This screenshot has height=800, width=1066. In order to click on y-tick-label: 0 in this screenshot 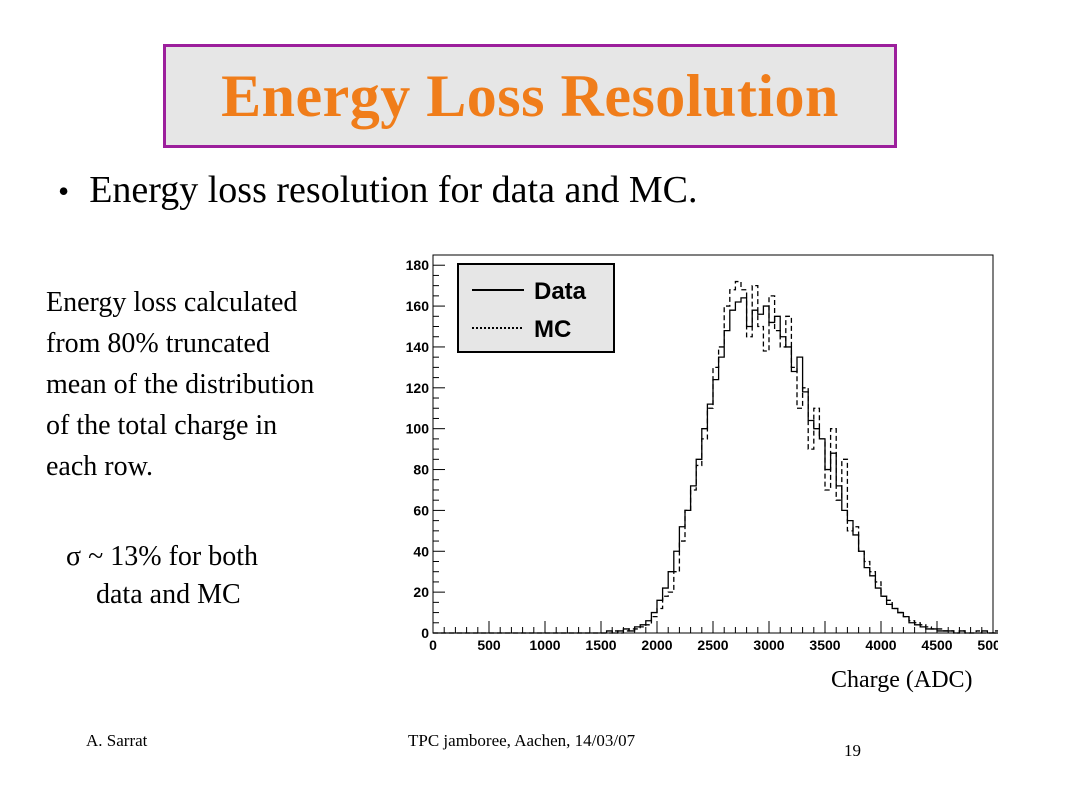, I will do `click(425, 633)`.